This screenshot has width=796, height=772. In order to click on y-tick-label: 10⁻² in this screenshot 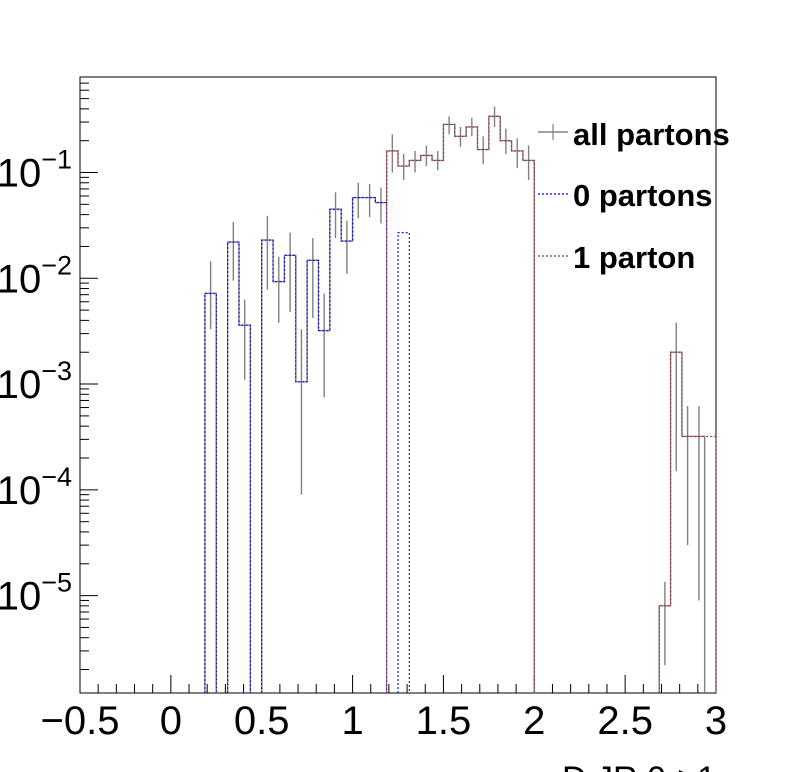, I will do `click(36, 275)`.